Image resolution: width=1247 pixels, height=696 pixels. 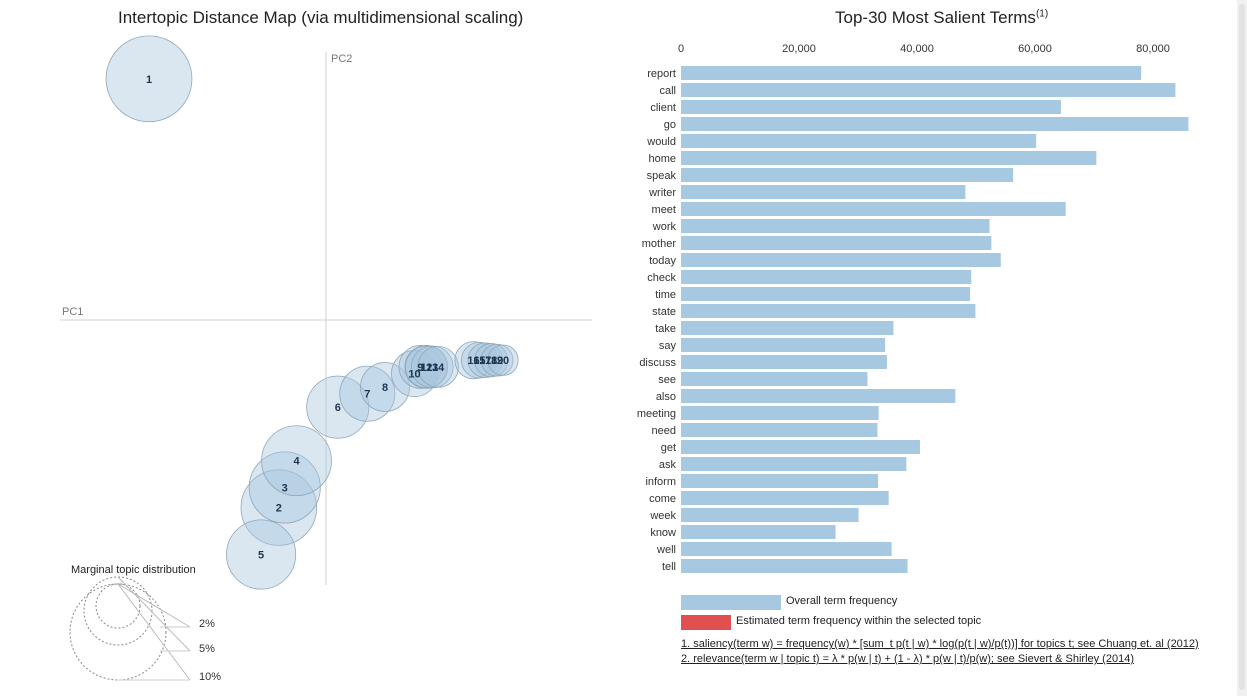 What do you see at coordinates (662, 176) in the screenshot?
I see `term-label-speak: speak` at bounding box center [662, 176].